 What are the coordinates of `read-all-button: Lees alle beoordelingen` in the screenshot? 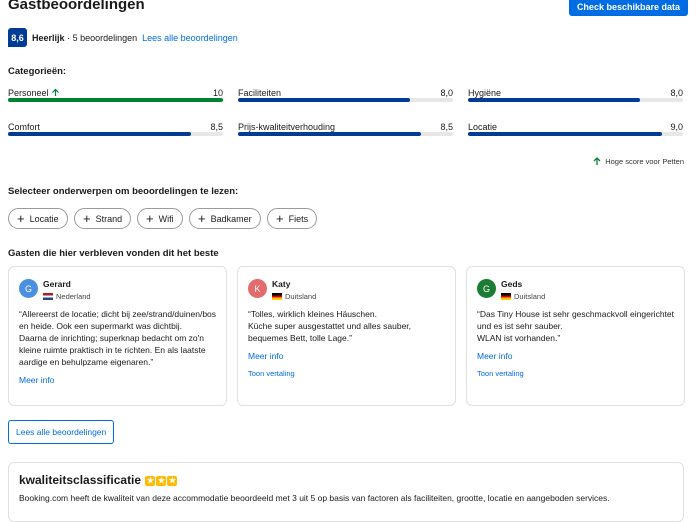 It's located at (61, 432).